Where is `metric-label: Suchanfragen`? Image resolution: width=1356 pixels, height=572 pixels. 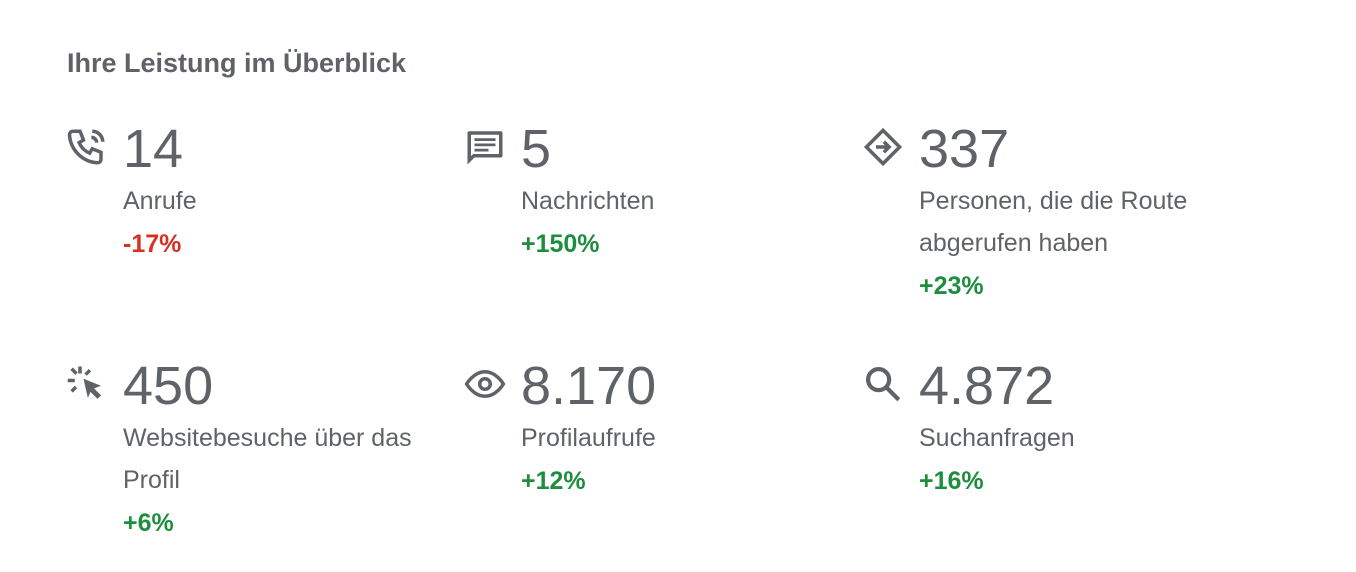
metric-label: Suchanfragen is located at coordinates (997, 438).